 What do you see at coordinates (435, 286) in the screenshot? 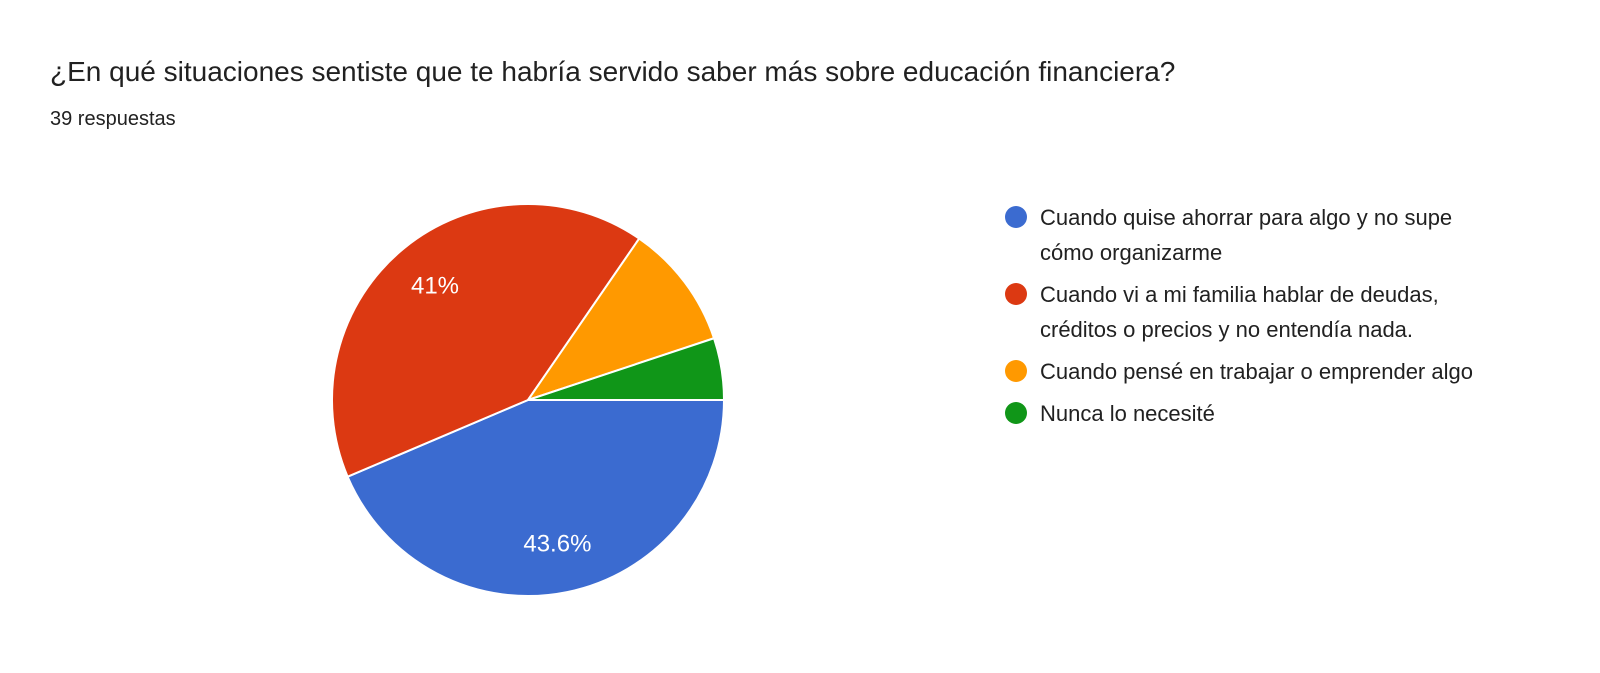
I see `pie-slice-label: 41%` at bounding box center [435, 286].